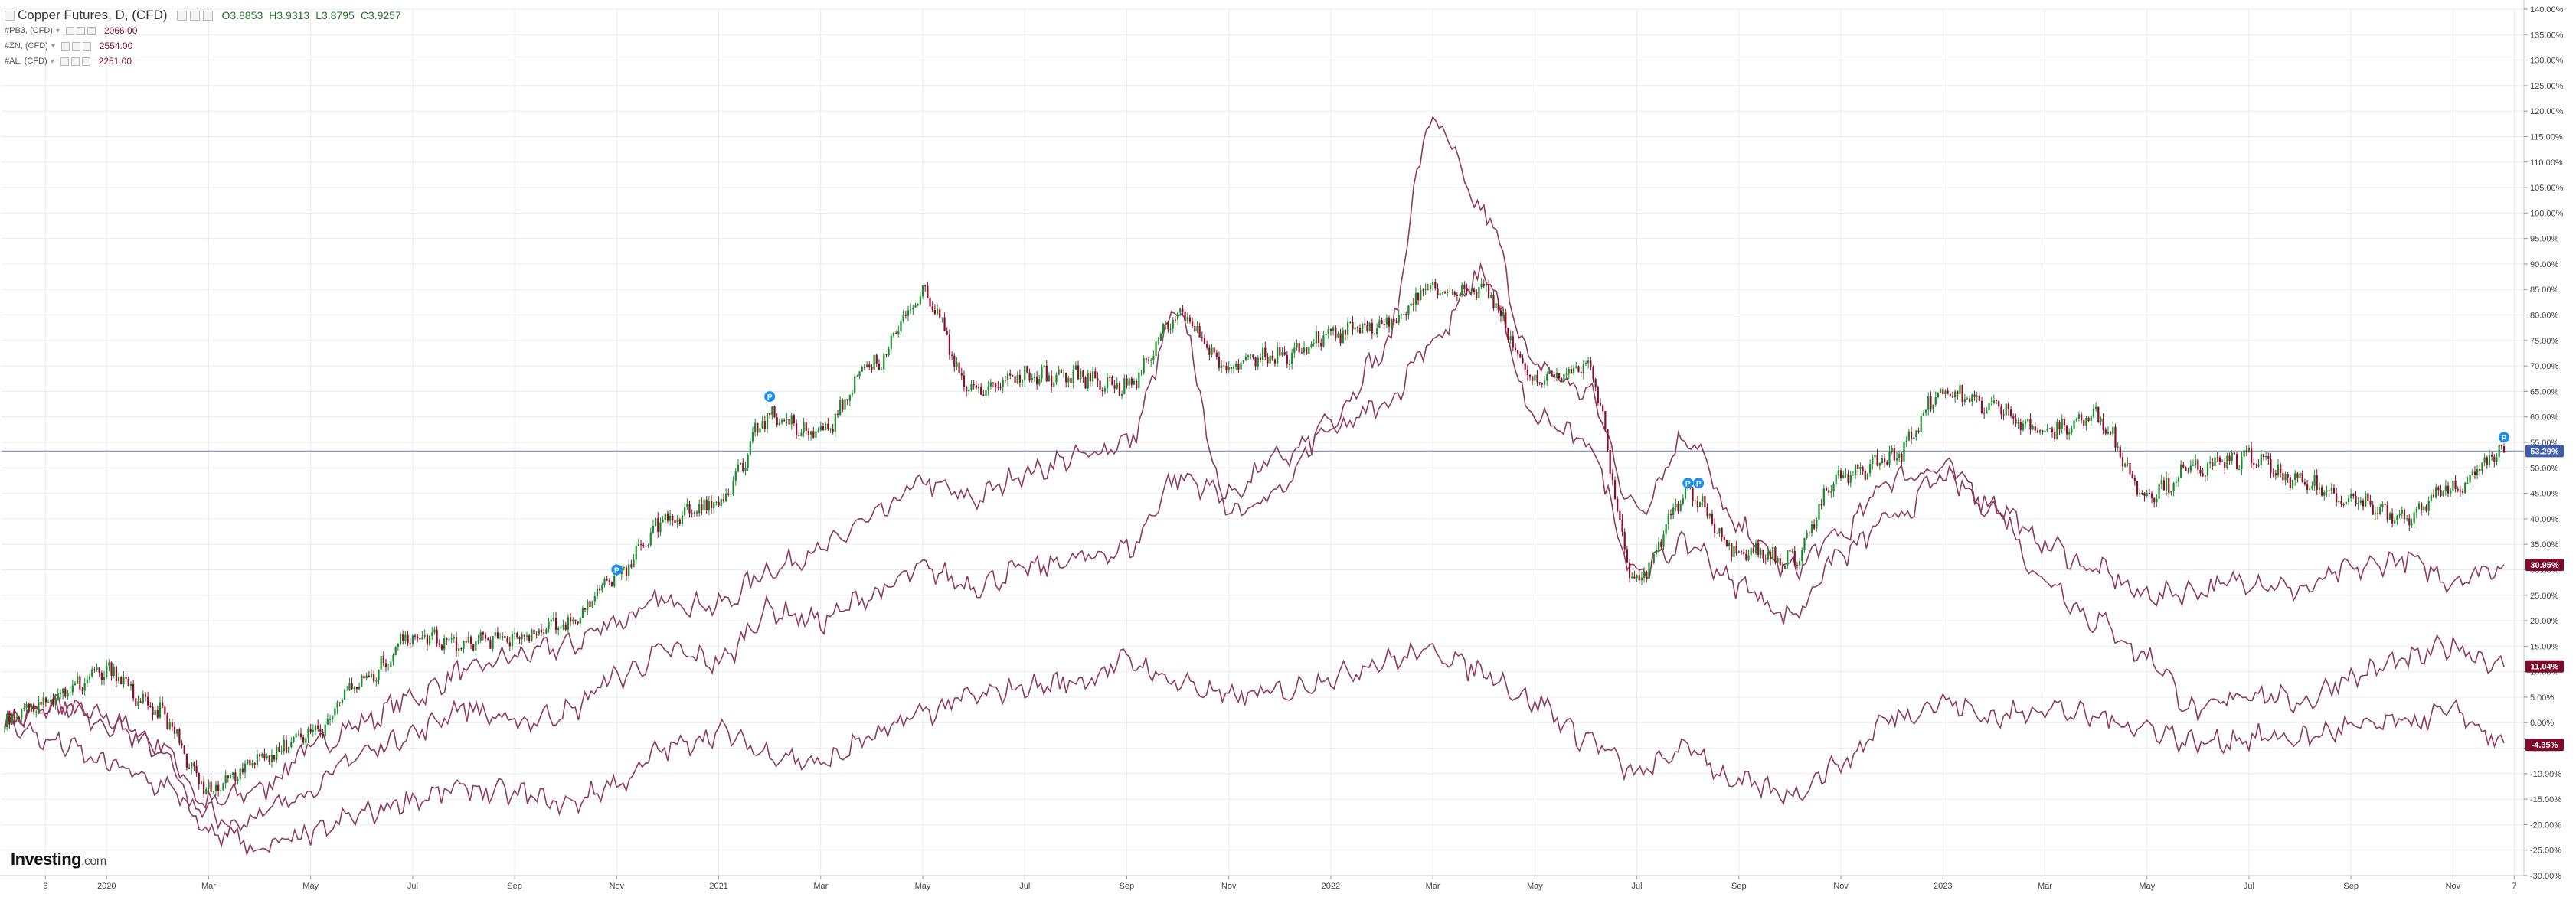 This screenshot has width=2576, height=897. What do you see at coordinates (26, 46) in the screenshot?
I see `compare-name: #ZN, (CFD)` at bounding box center [26, 46].